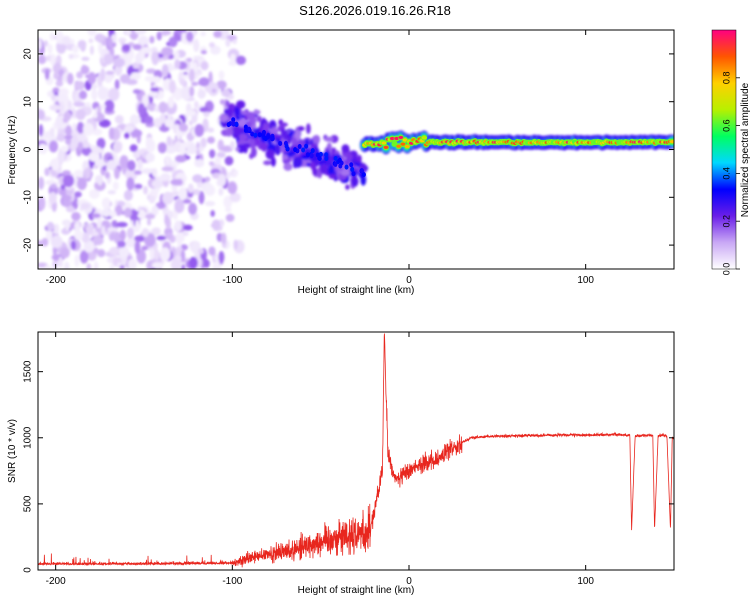 The image size is (750, 600). I want to click on colorbar-tick-label: 0.8, so click(726, 78).